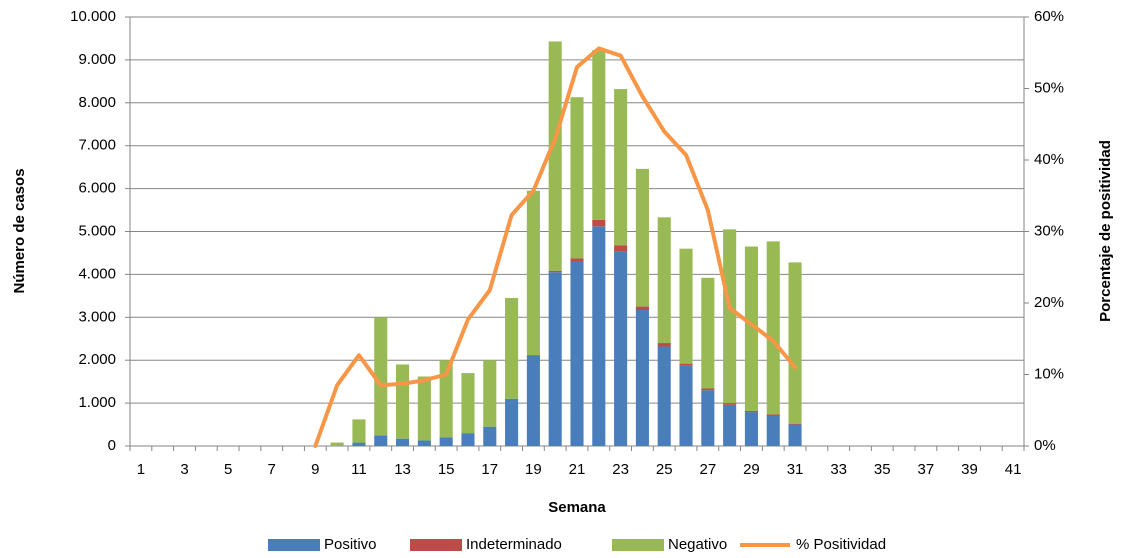  Describe the element at coordinates (969, 469) in the screenshot. I see `x-tick-label: 39` at that location.